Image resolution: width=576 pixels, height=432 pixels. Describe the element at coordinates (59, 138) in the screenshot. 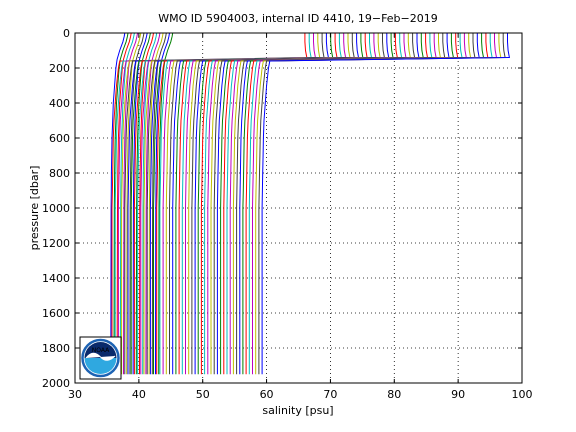

I see `y-tick-label: 600` at that location.